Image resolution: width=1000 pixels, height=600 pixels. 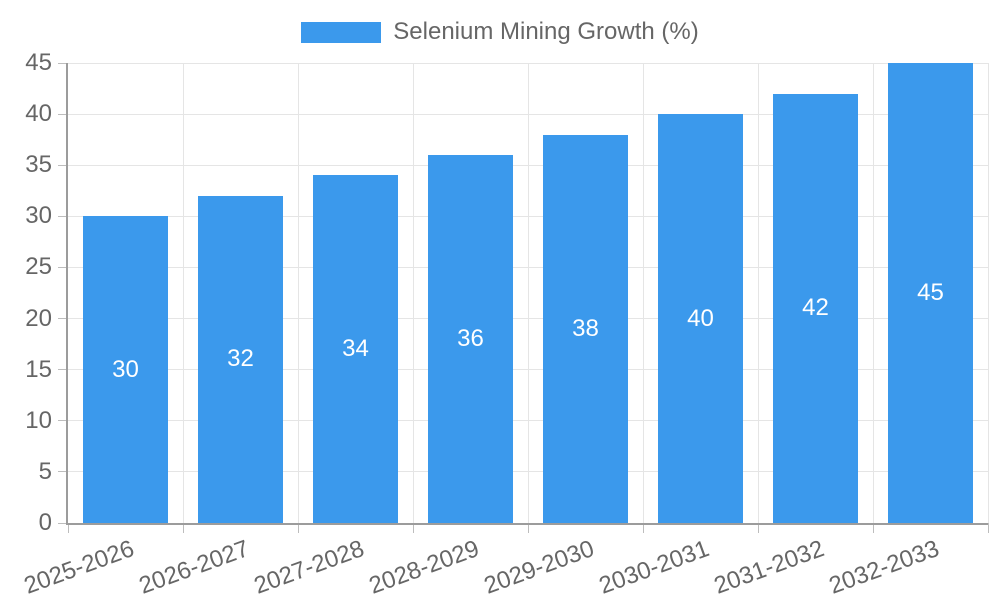 I want to click on bar-value-label: 45, so click(x=930, y=292).